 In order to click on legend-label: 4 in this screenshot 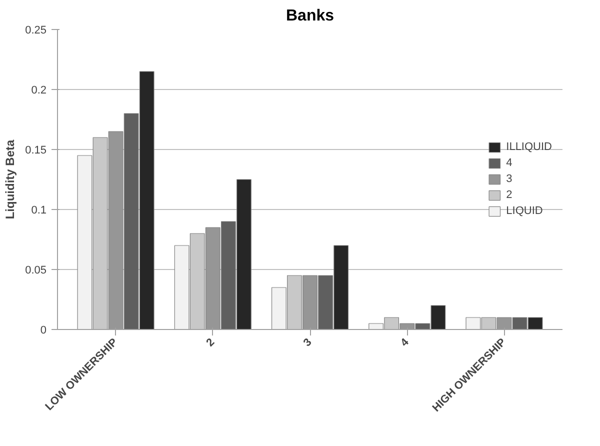, I will do `click(510, 163)`.